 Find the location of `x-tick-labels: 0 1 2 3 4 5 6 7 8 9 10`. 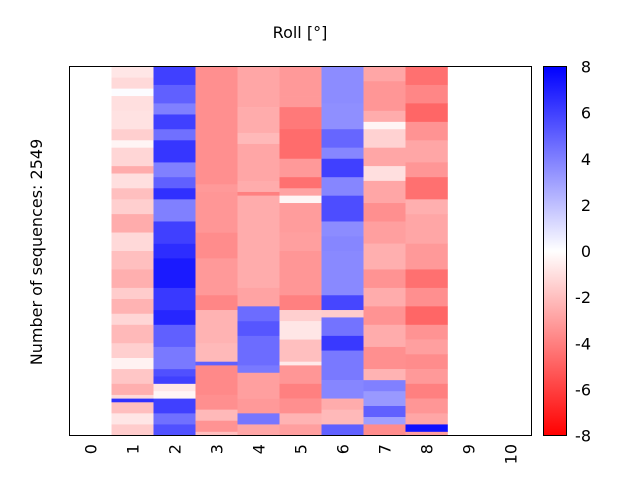

x-tick-labels: 0 1 2 3 4 5 6 7 8 9 10 is located at coordinates (301, 454).